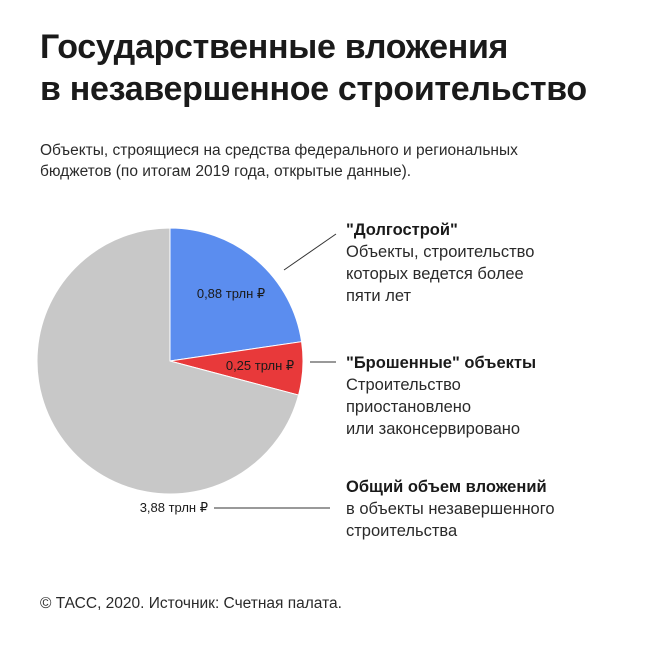 Image resolution: width=648 pixels, height=648 pixels. Describe the element at coordinates (310, 252) in the screenshot. I see `pointer-line-longterm` at that location.